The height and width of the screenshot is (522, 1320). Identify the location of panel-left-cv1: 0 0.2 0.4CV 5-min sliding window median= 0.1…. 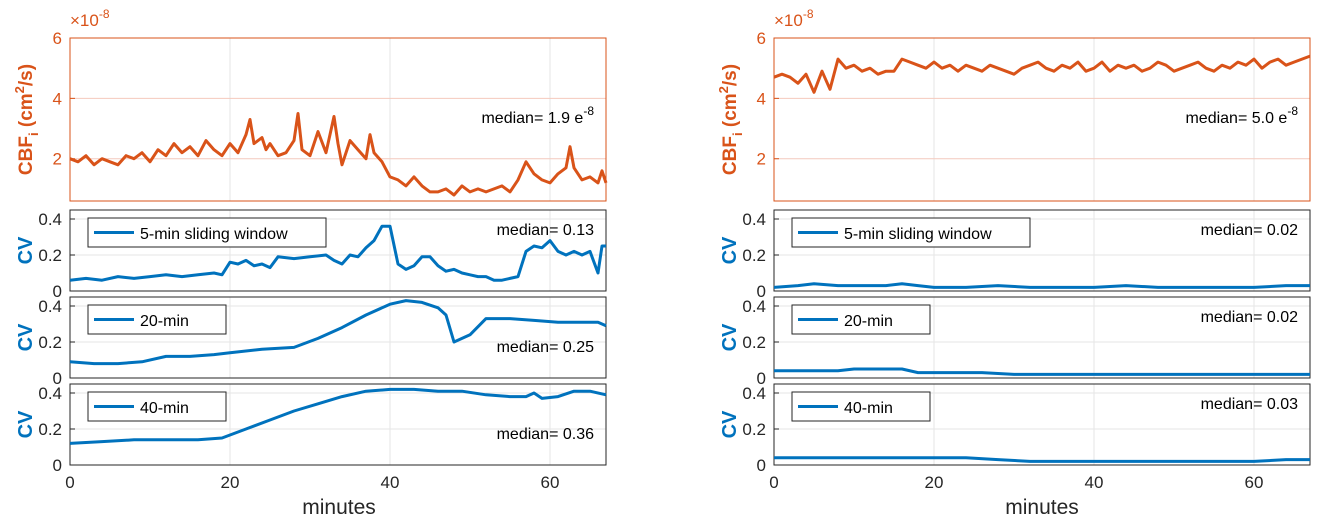
(311, 255).